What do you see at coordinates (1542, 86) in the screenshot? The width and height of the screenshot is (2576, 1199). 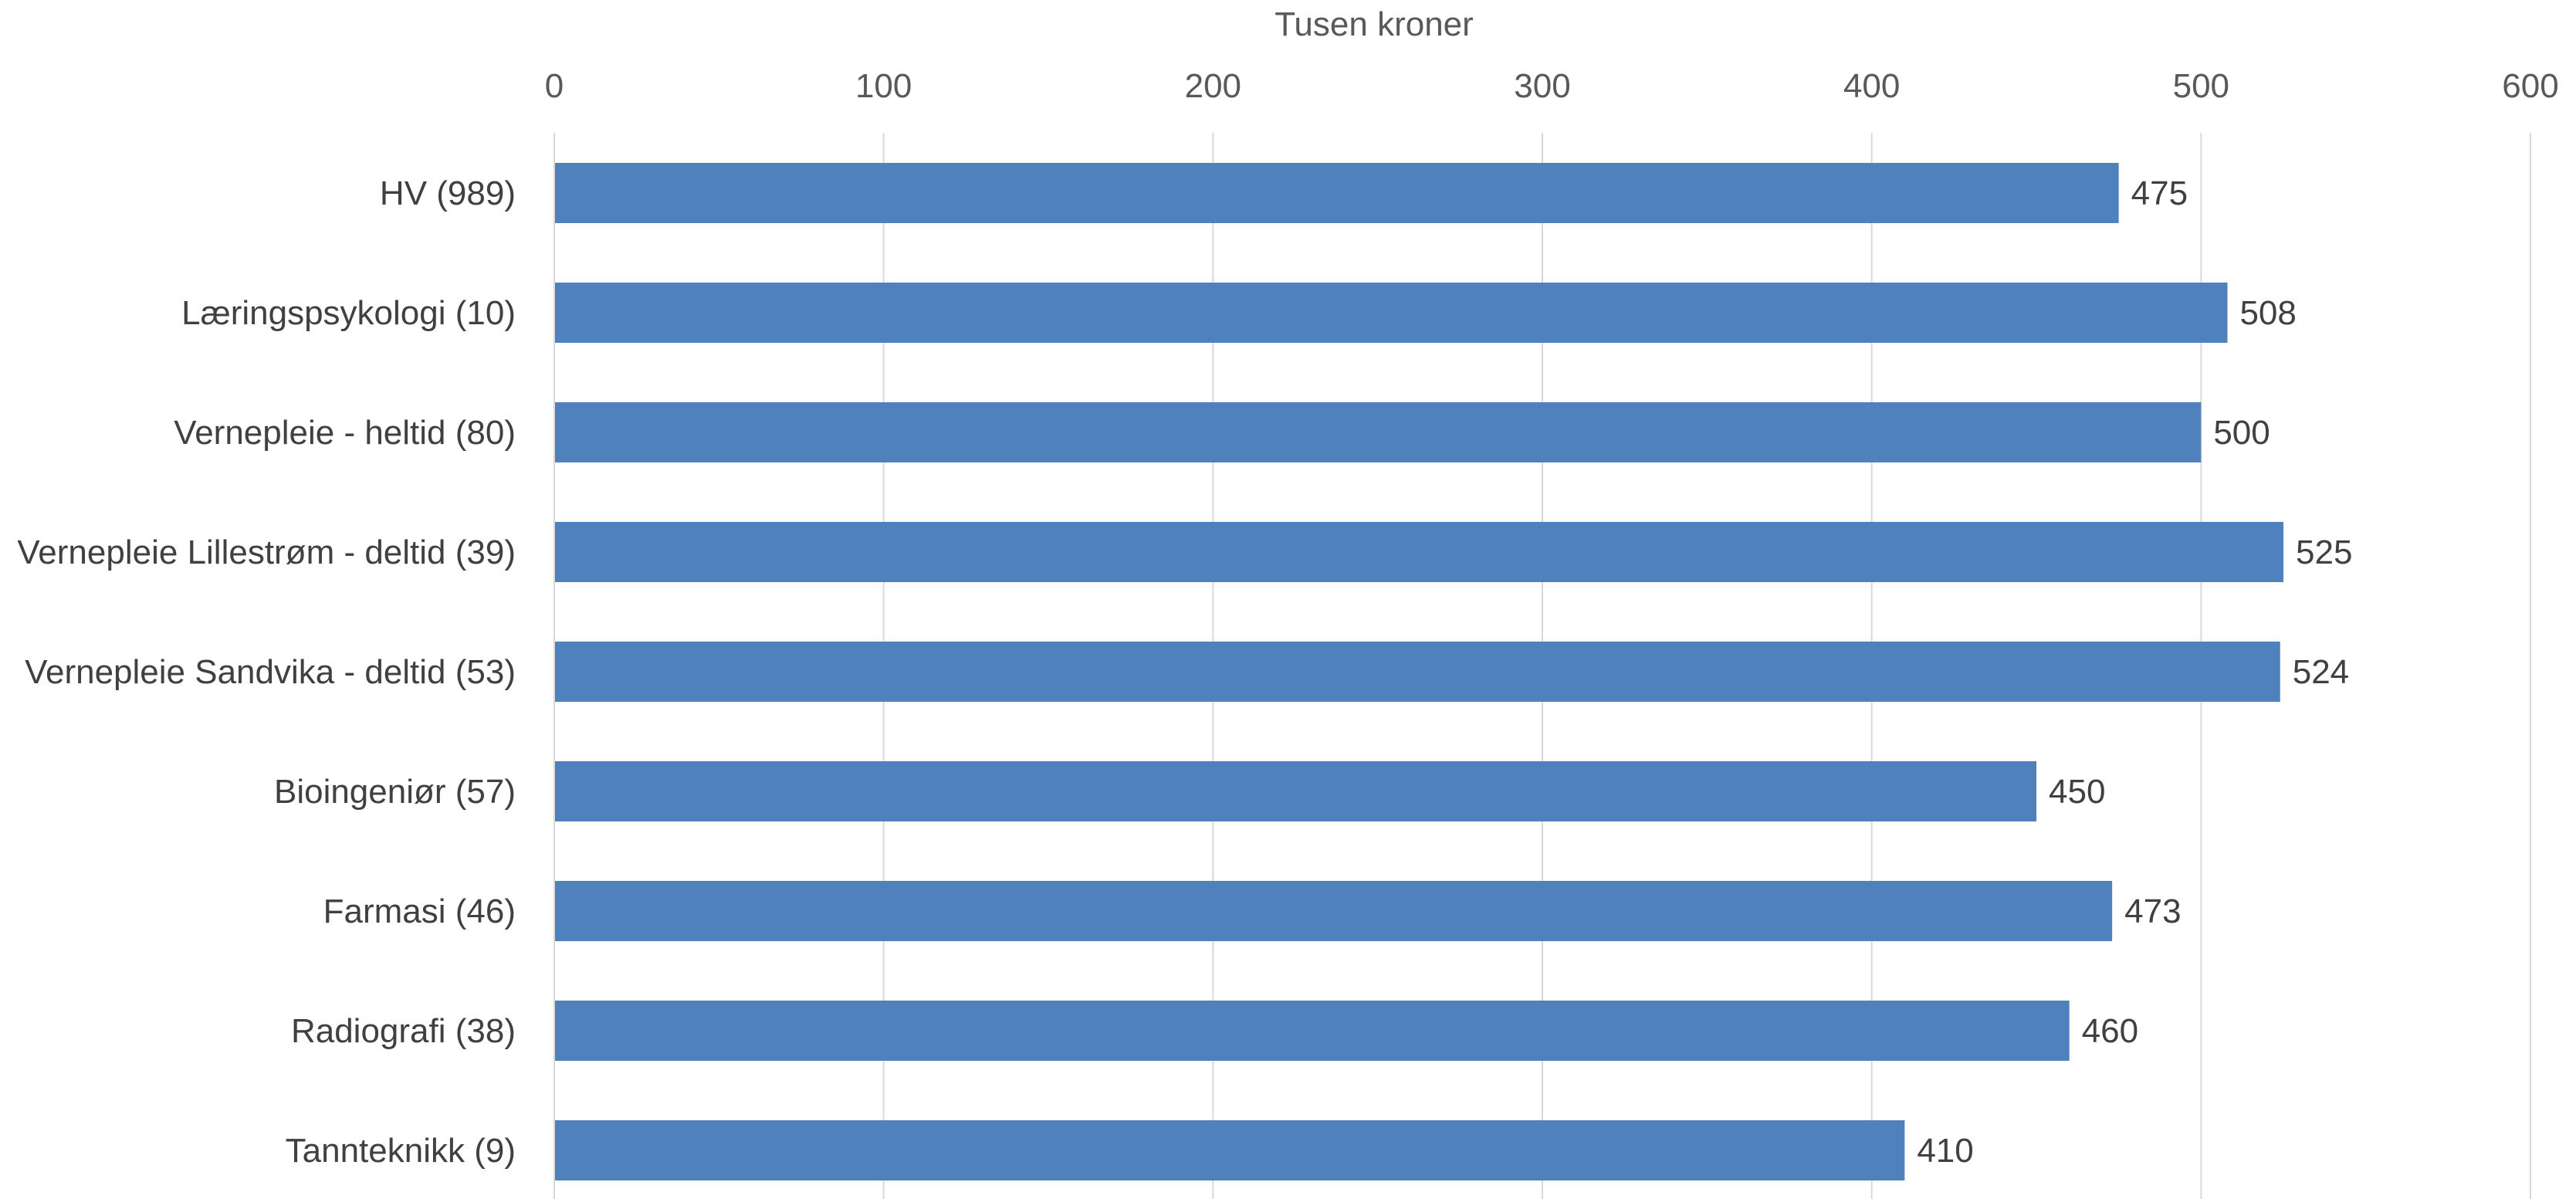 I see `x-tick-label: 300` at bounding box center [1542, 86].